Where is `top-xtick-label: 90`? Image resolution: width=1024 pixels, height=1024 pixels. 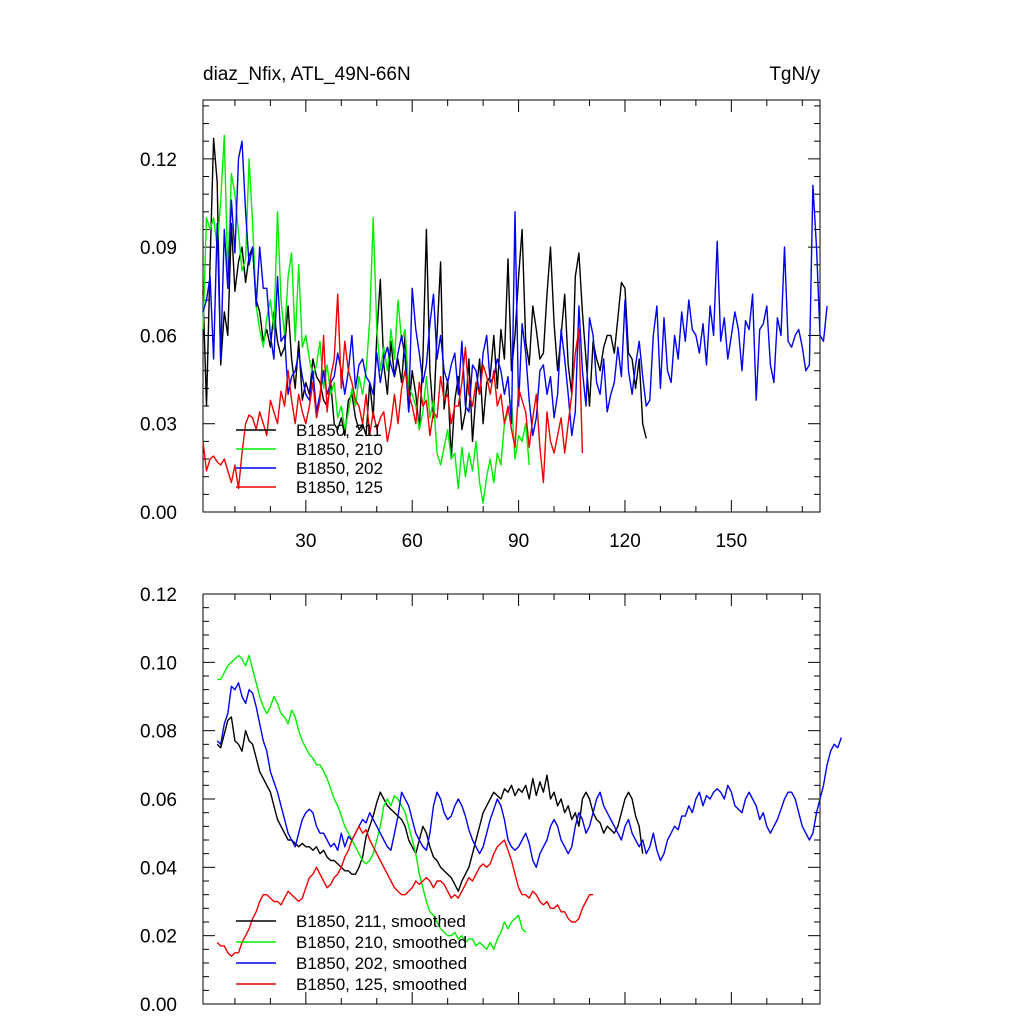
top-xtick-label: 90 is located at coordinates (518, 541).